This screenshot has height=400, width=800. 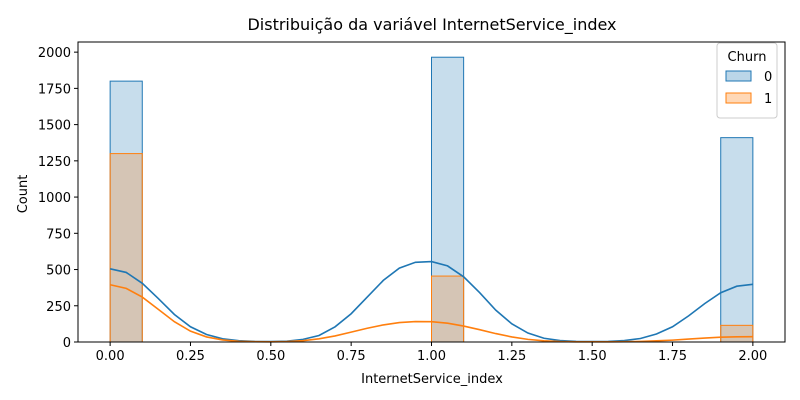 I want to click on x-tick-label: 1.75, so click(x=672, y=356).